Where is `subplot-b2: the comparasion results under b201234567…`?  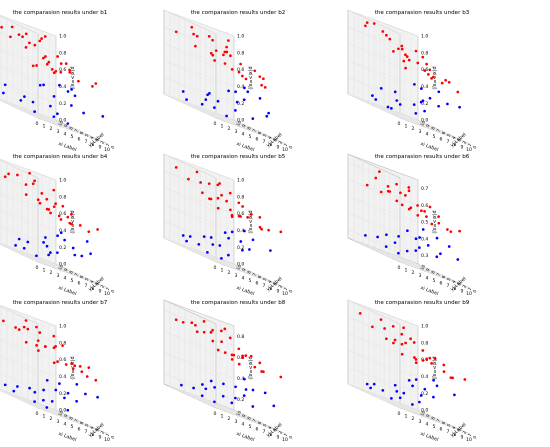
subplot-b2: the comparasion results under b201234567… is located at coordinates (228, 81).